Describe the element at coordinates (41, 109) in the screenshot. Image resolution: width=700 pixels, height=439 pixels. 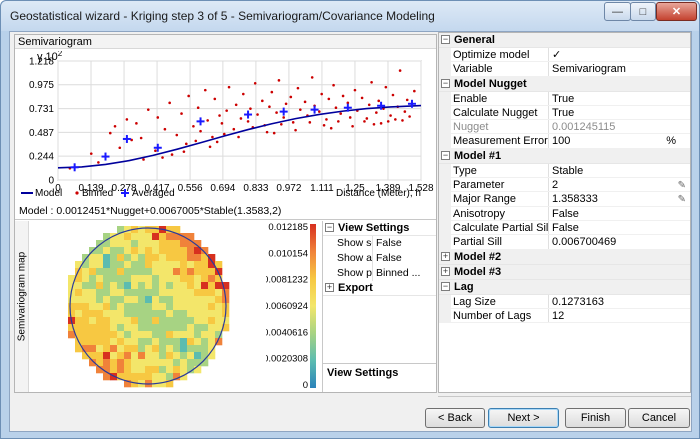
I see `y-tick-label: 0.731` at that location.